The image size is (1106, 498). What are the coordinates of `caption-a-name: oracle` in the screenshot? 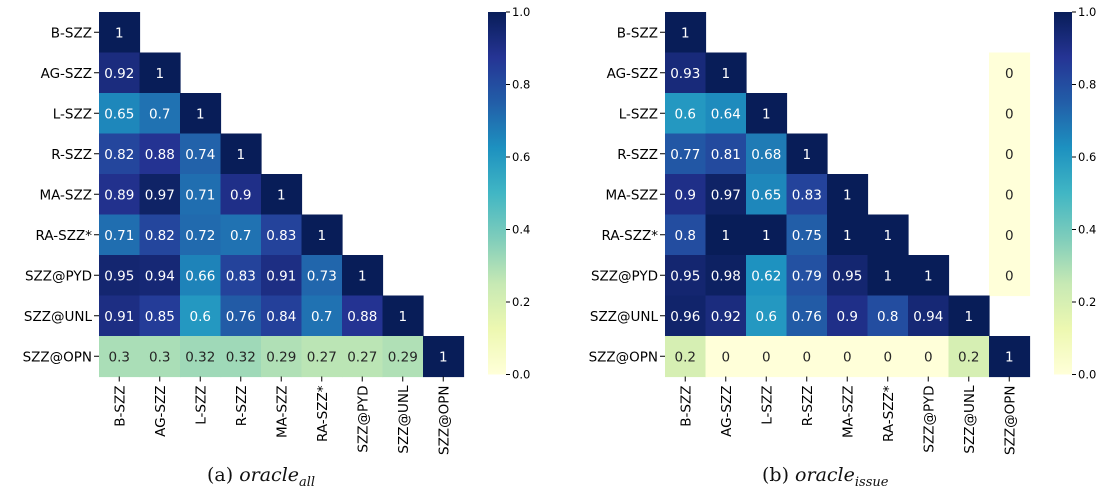 It's located at (269, 475).